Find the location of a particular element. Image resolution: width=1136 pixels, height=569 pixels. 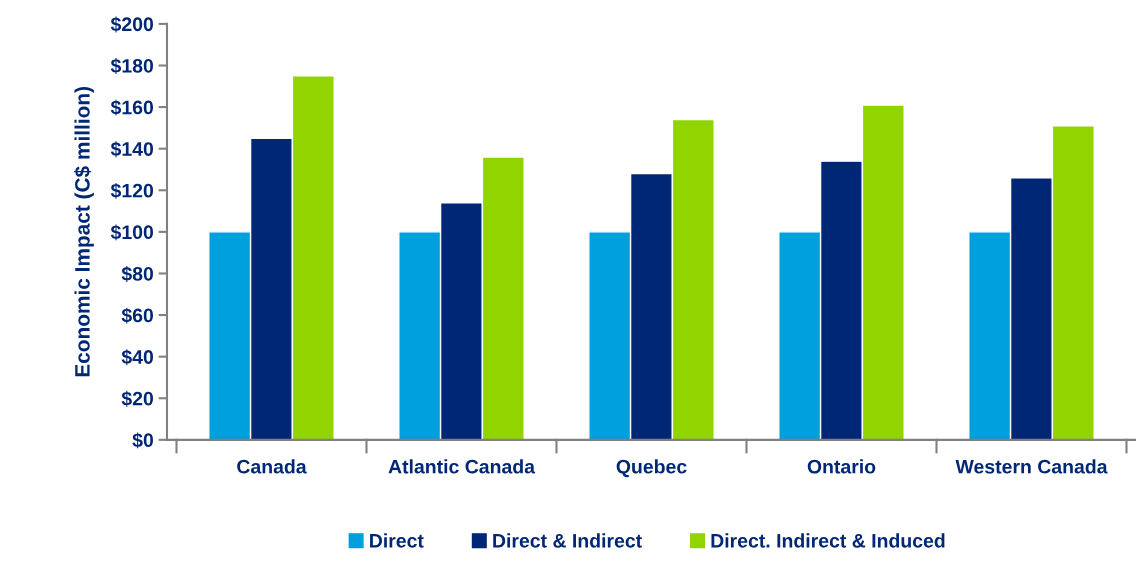

y-tick-label: $140 is located at coordinates (131, 149).